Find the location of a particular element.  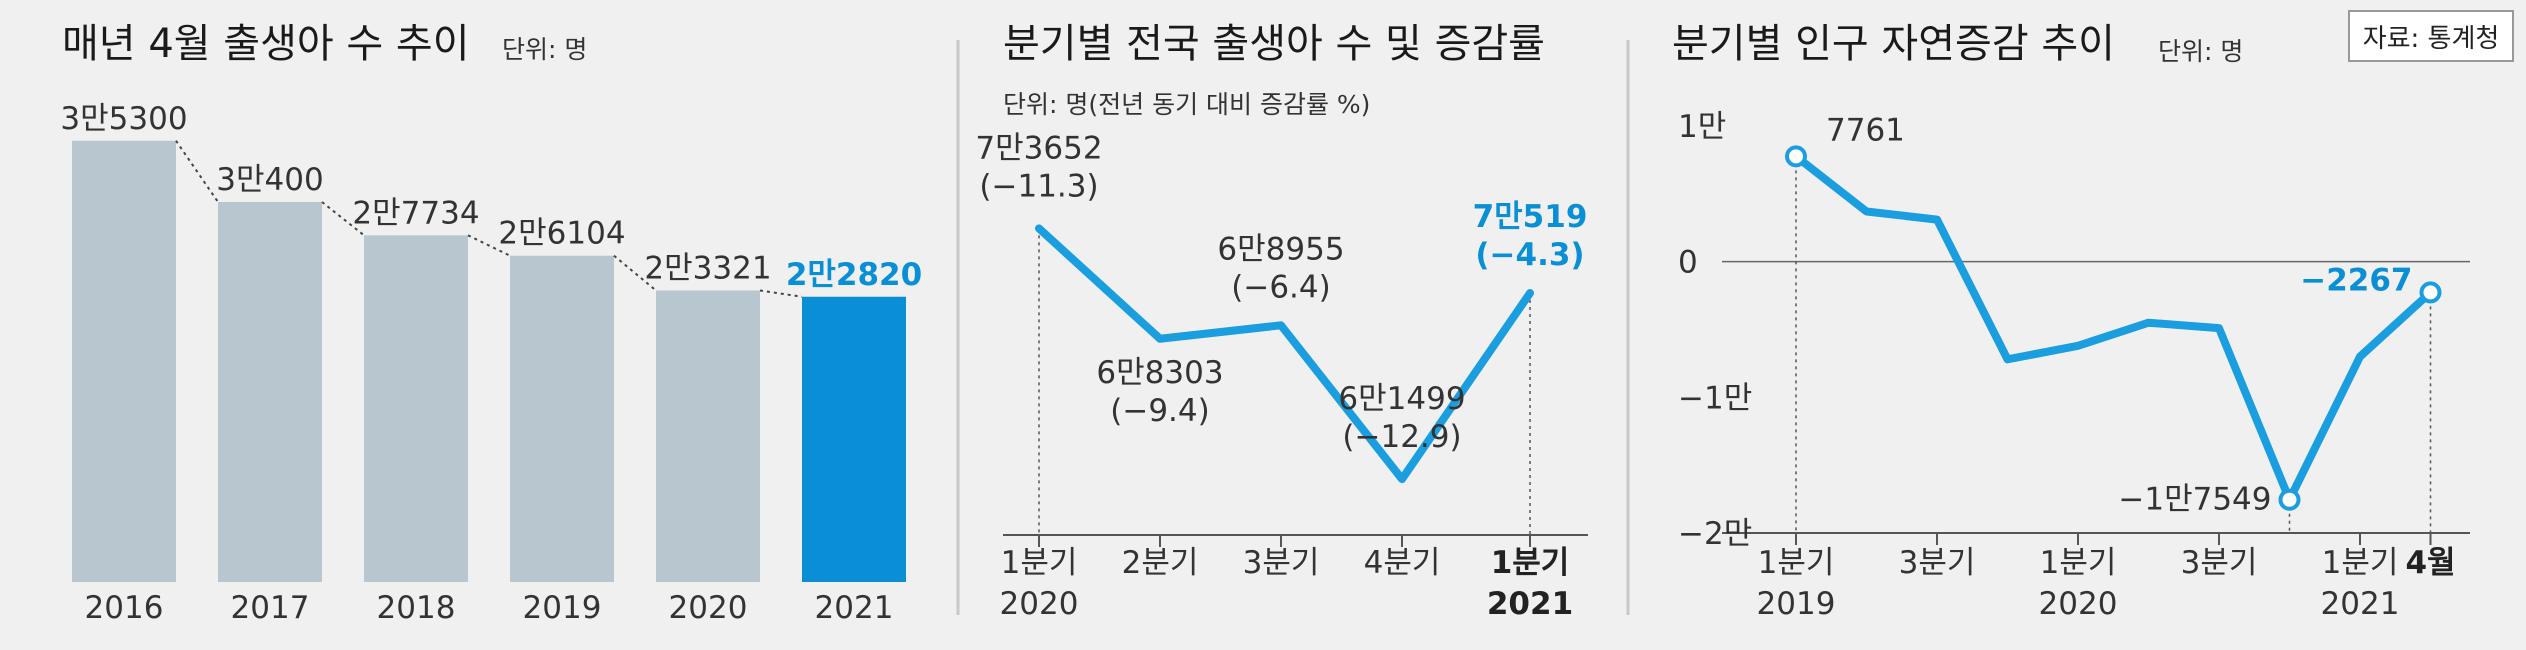

point-label: −1만7549 is located at coordinates (2194, 500).